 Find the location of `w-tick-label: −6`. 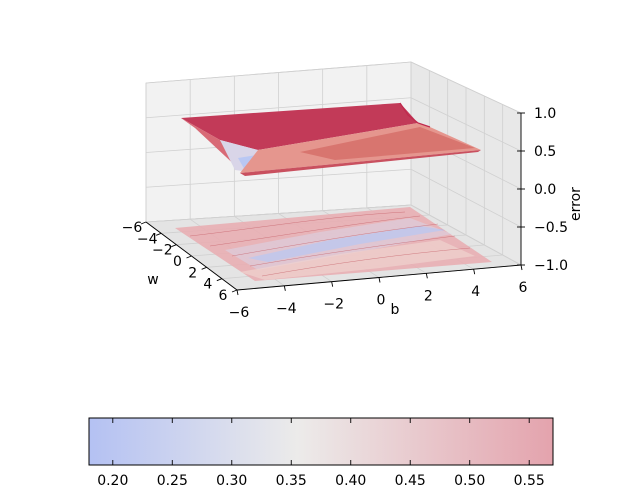

w-tick-label: −6 is located at coordinates (132, 228).